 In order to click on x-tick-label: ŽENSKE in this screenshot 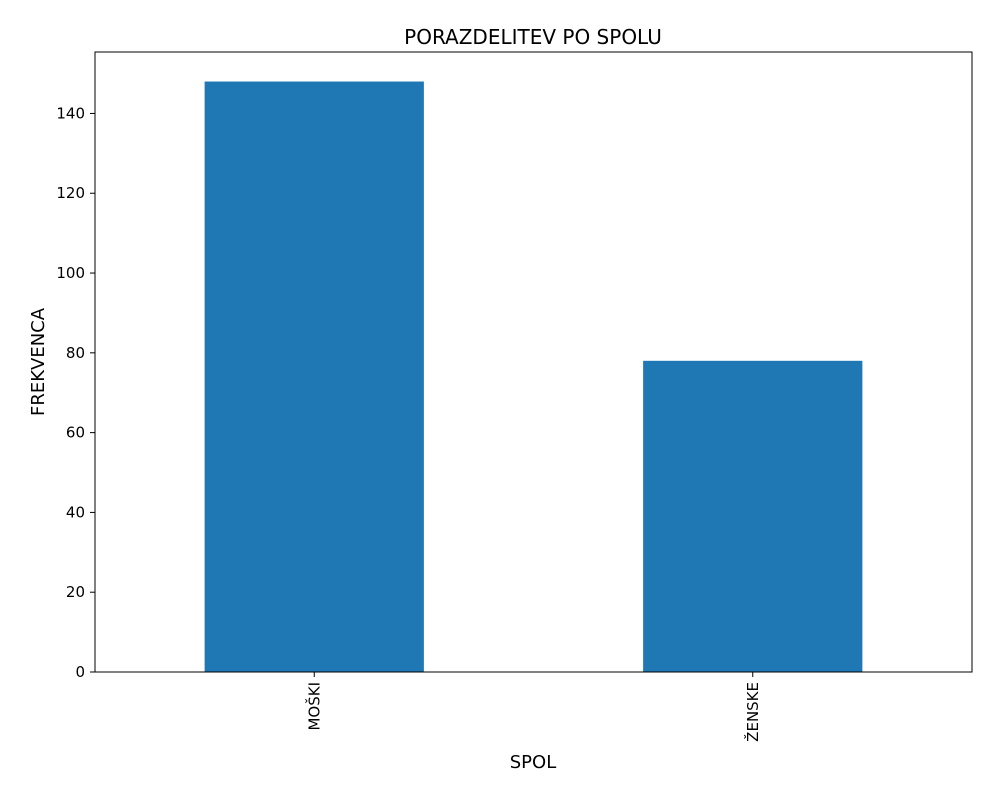, I will do `click(752, 712)`.